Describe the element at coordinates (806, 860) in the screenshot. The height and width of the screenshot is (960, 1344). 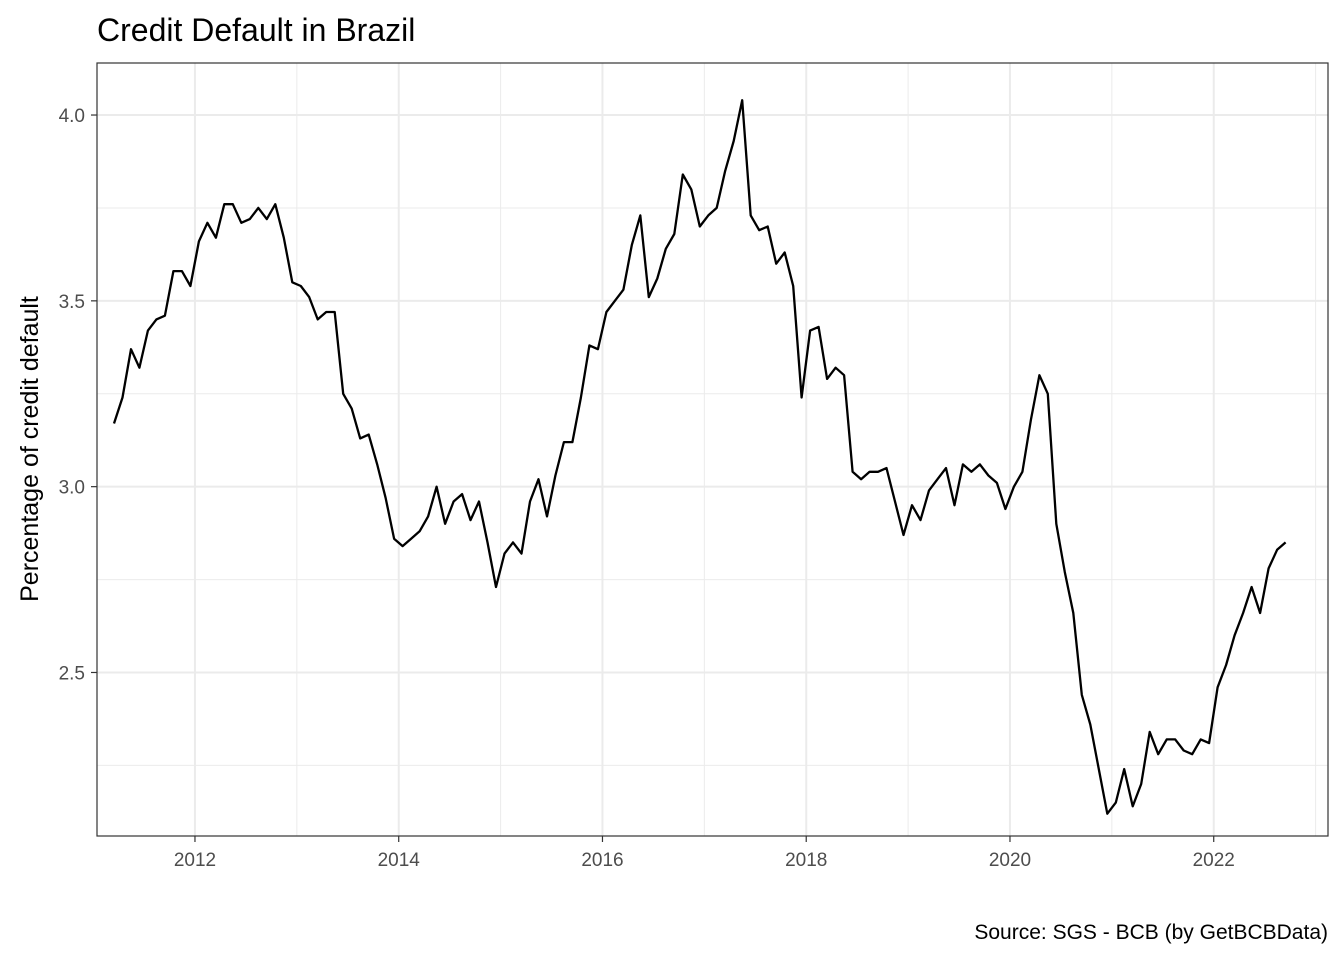
I see `x-tick-label: 2018` at that location.